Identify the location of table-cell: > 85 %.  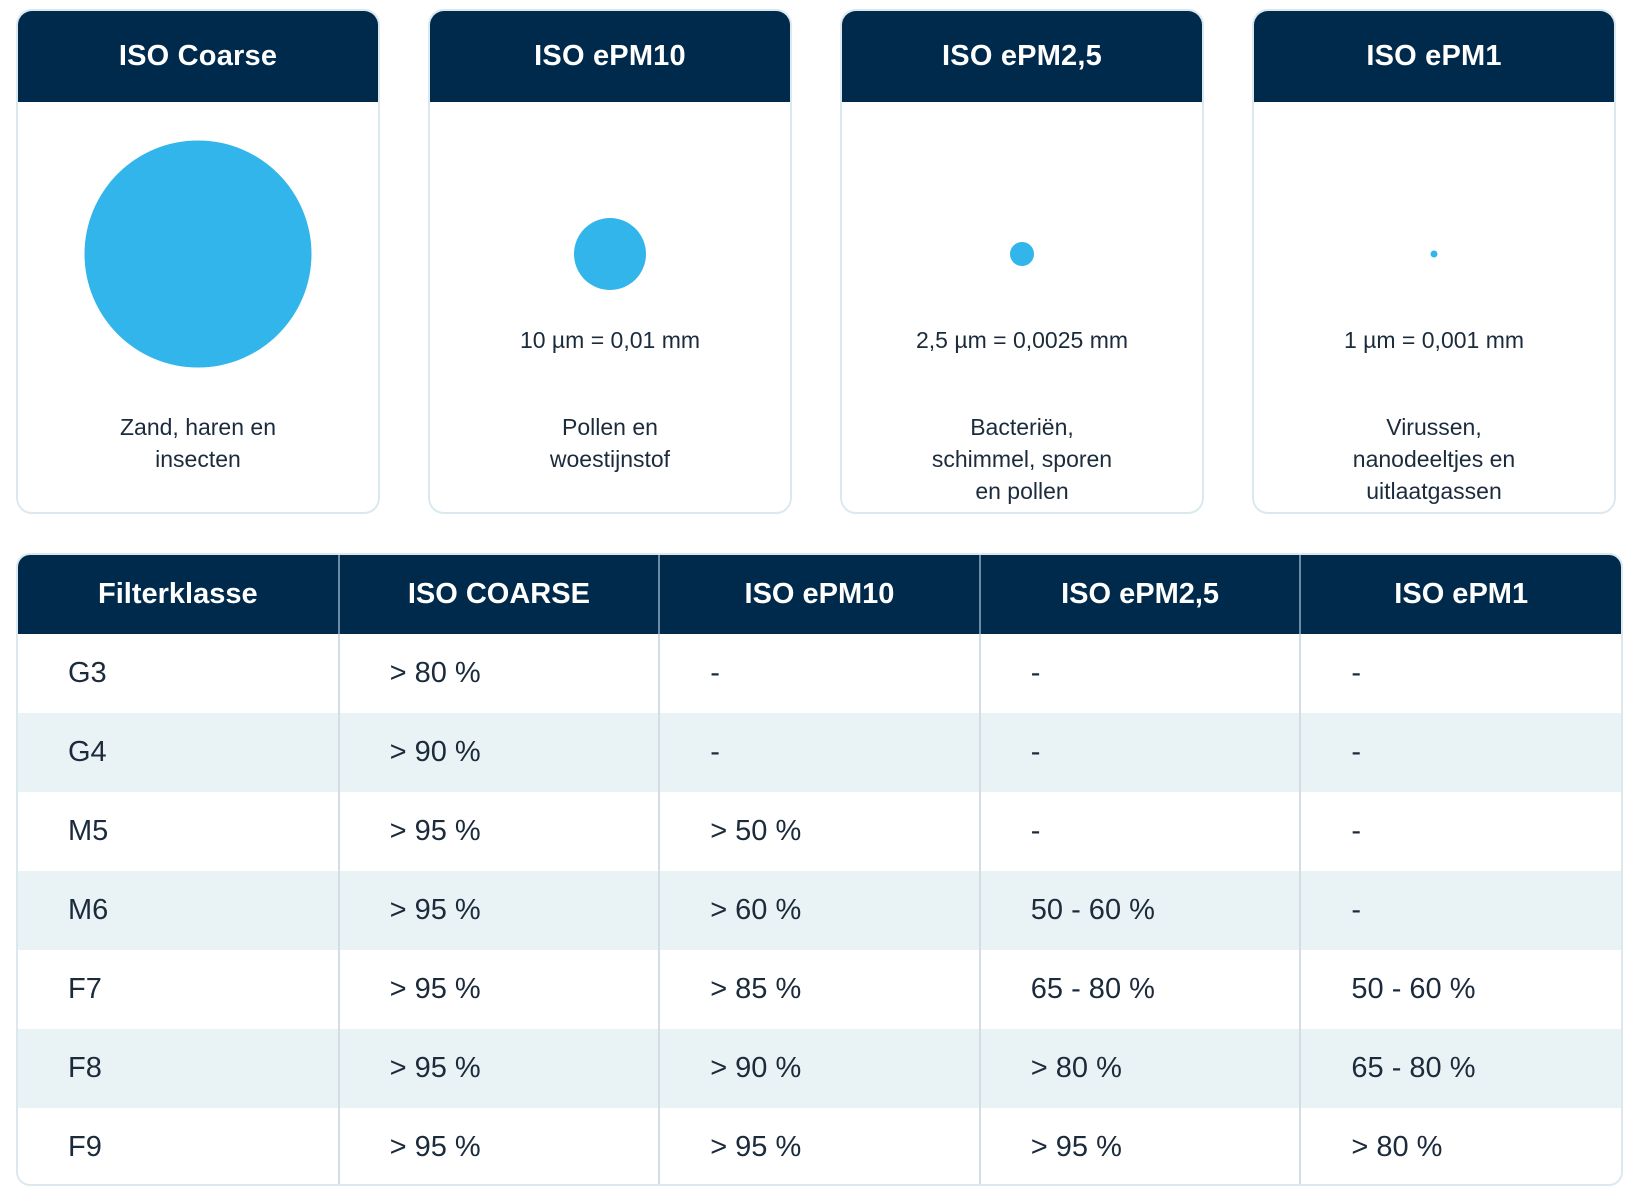
(820, 989).